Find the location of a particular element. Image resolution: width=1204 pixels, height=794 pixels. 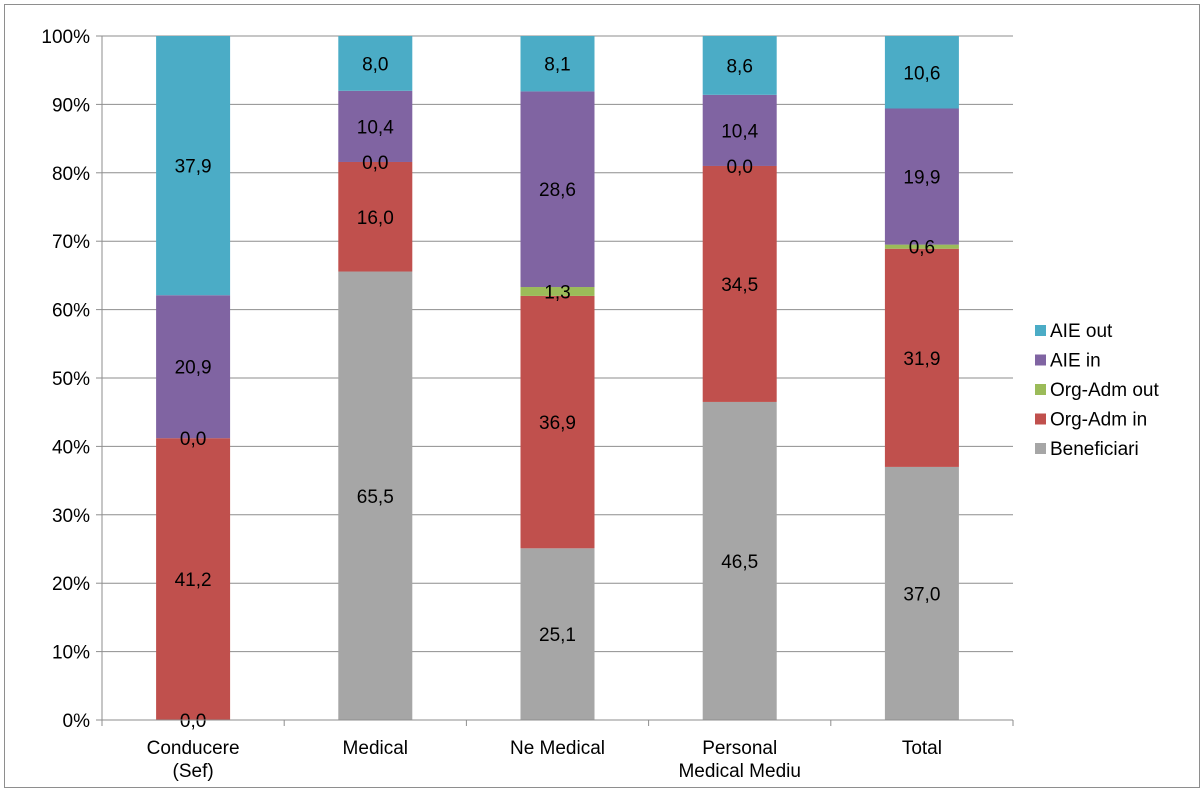

data-label: 16,0 is located at coordinates (375, 218).